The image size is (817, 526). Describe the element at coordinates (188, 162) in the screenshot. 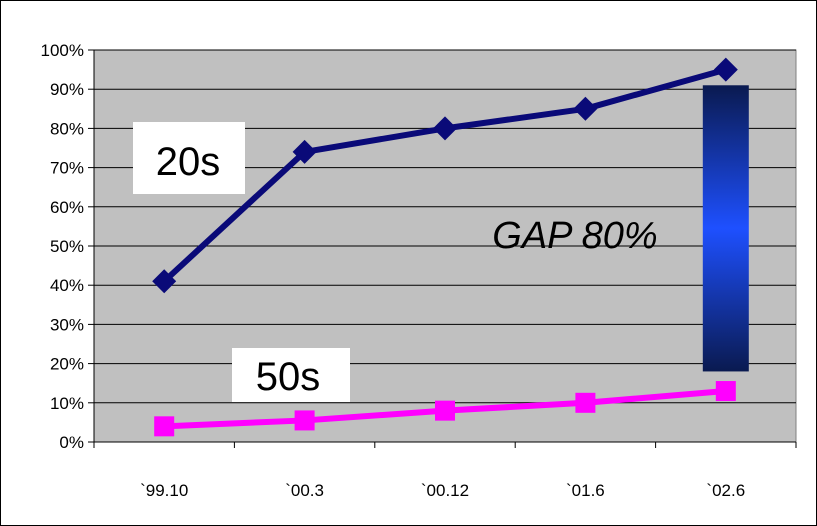

I see `series-label: 20s` at that location.